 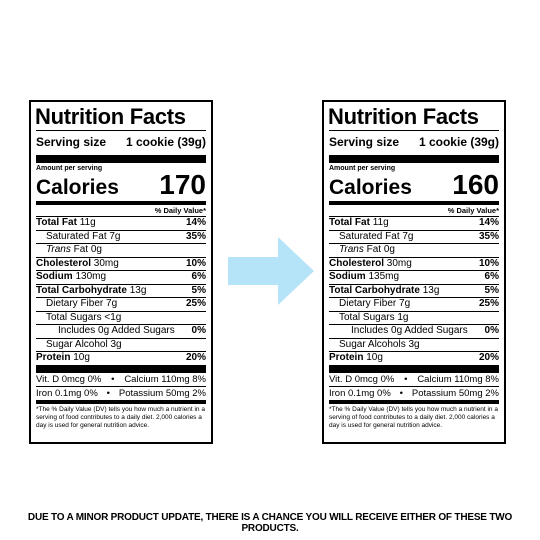 What do you see at coordinates (121, 184) in the screenshot?
I see `calories-row: Calories 170` at bounding box center [121, 184].